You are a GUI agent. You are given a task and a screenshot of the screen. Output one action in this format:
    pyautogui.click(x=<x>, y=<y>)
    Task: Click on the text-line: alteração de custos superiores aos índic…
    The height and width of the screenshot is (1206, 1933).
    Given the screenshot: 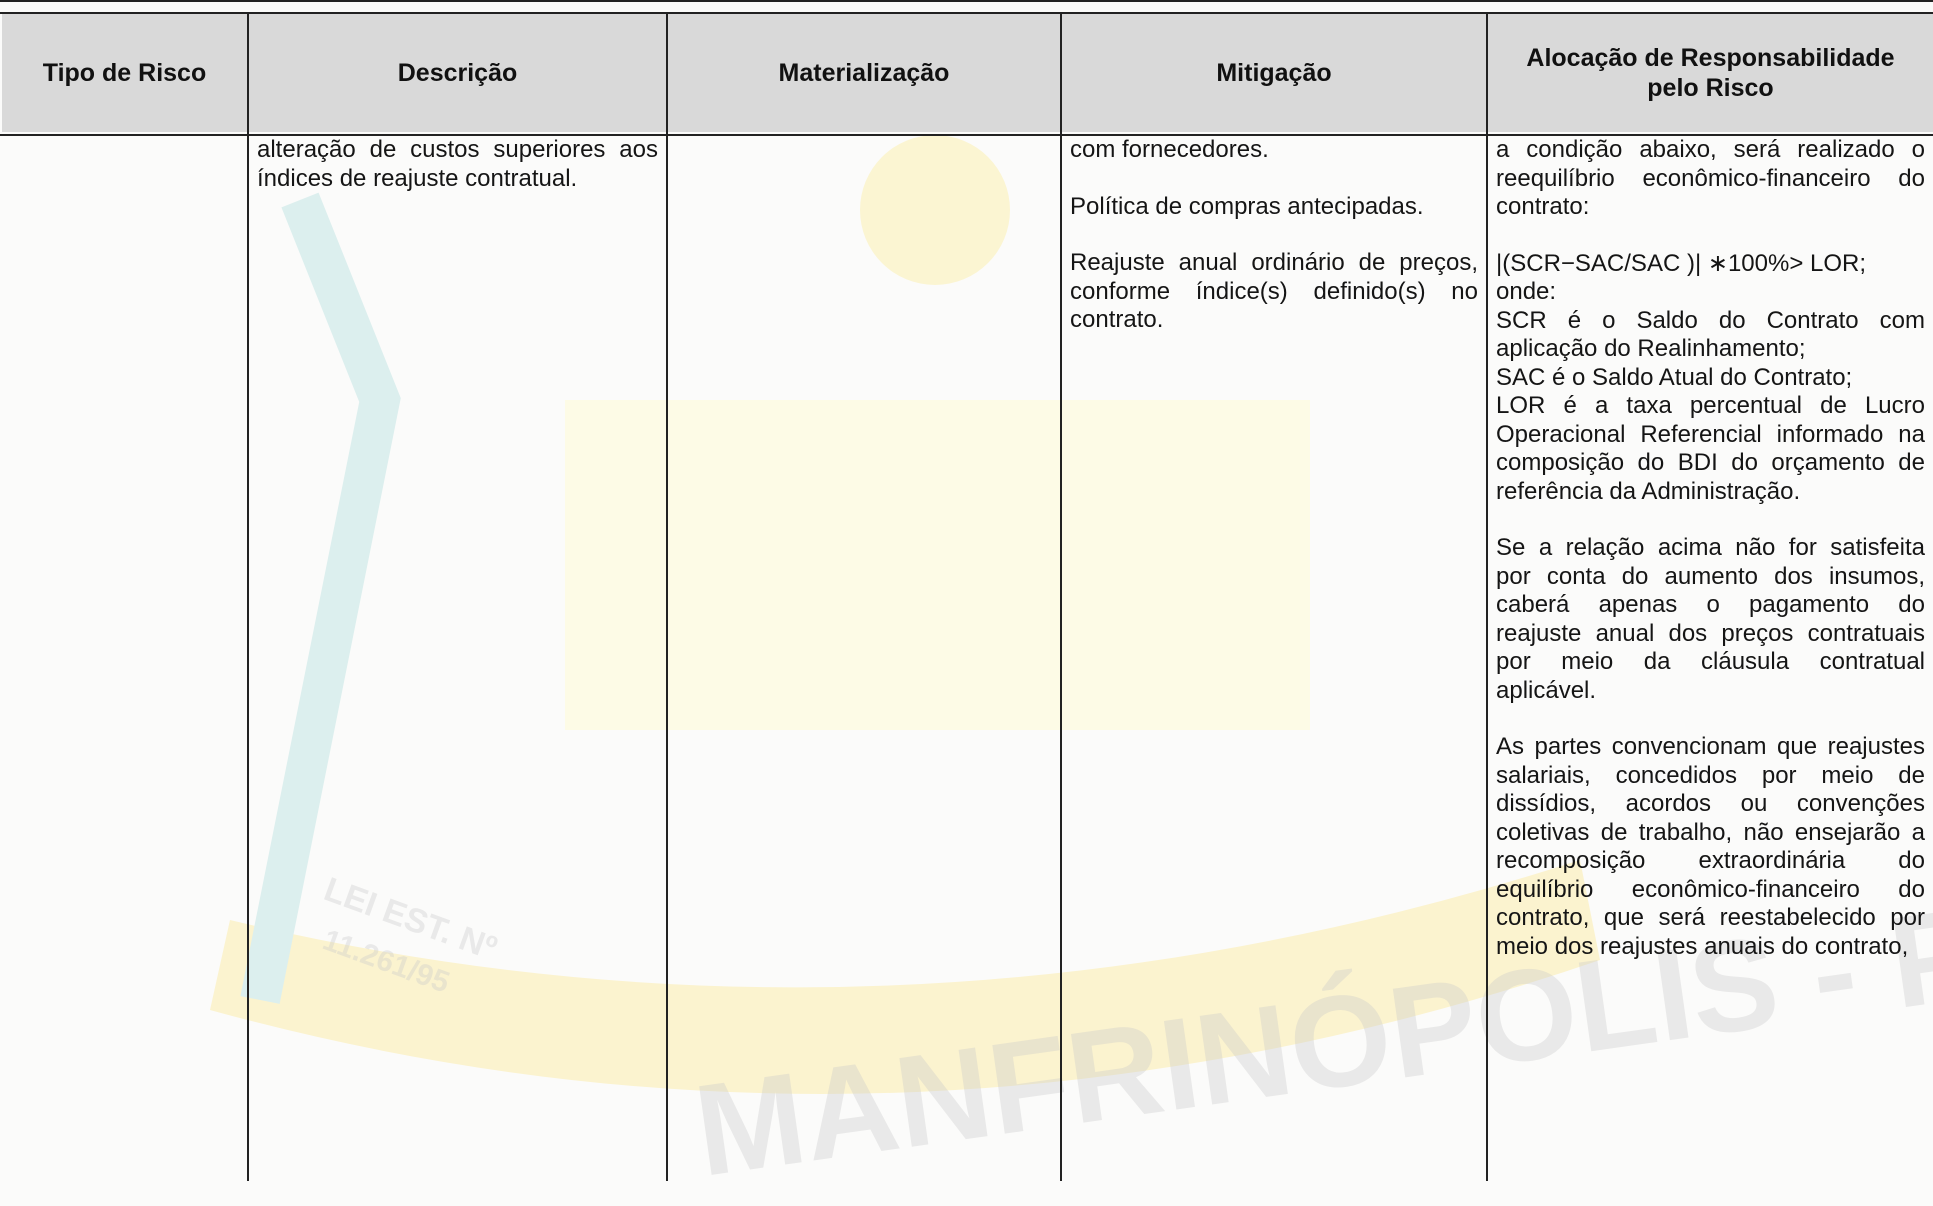 What is the action you would take?
    pyautogui.click(x=457, y=164)
    